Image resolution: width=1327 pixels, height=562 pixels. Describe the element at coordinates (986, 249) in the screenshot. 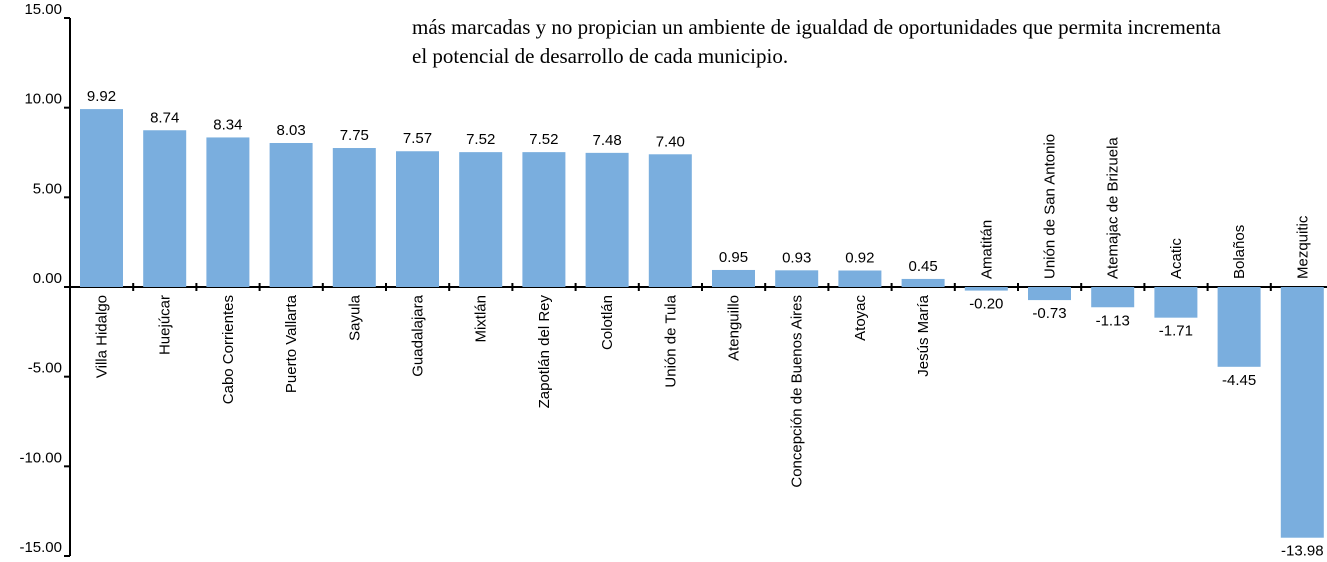

I see `x-tick-label: Amatitán` at that location.